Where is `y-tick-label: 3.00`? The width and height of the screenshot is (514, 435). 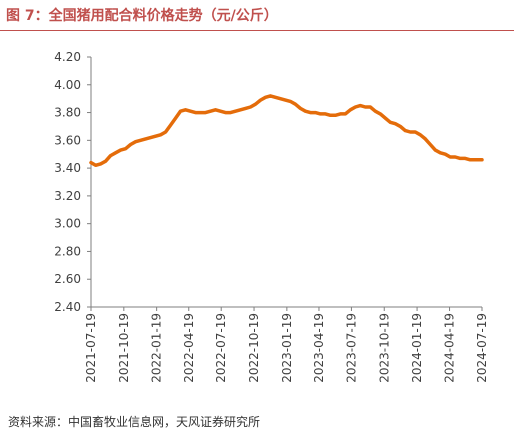
y-tick-label: 3.00 is located at coordinates (67, 224).